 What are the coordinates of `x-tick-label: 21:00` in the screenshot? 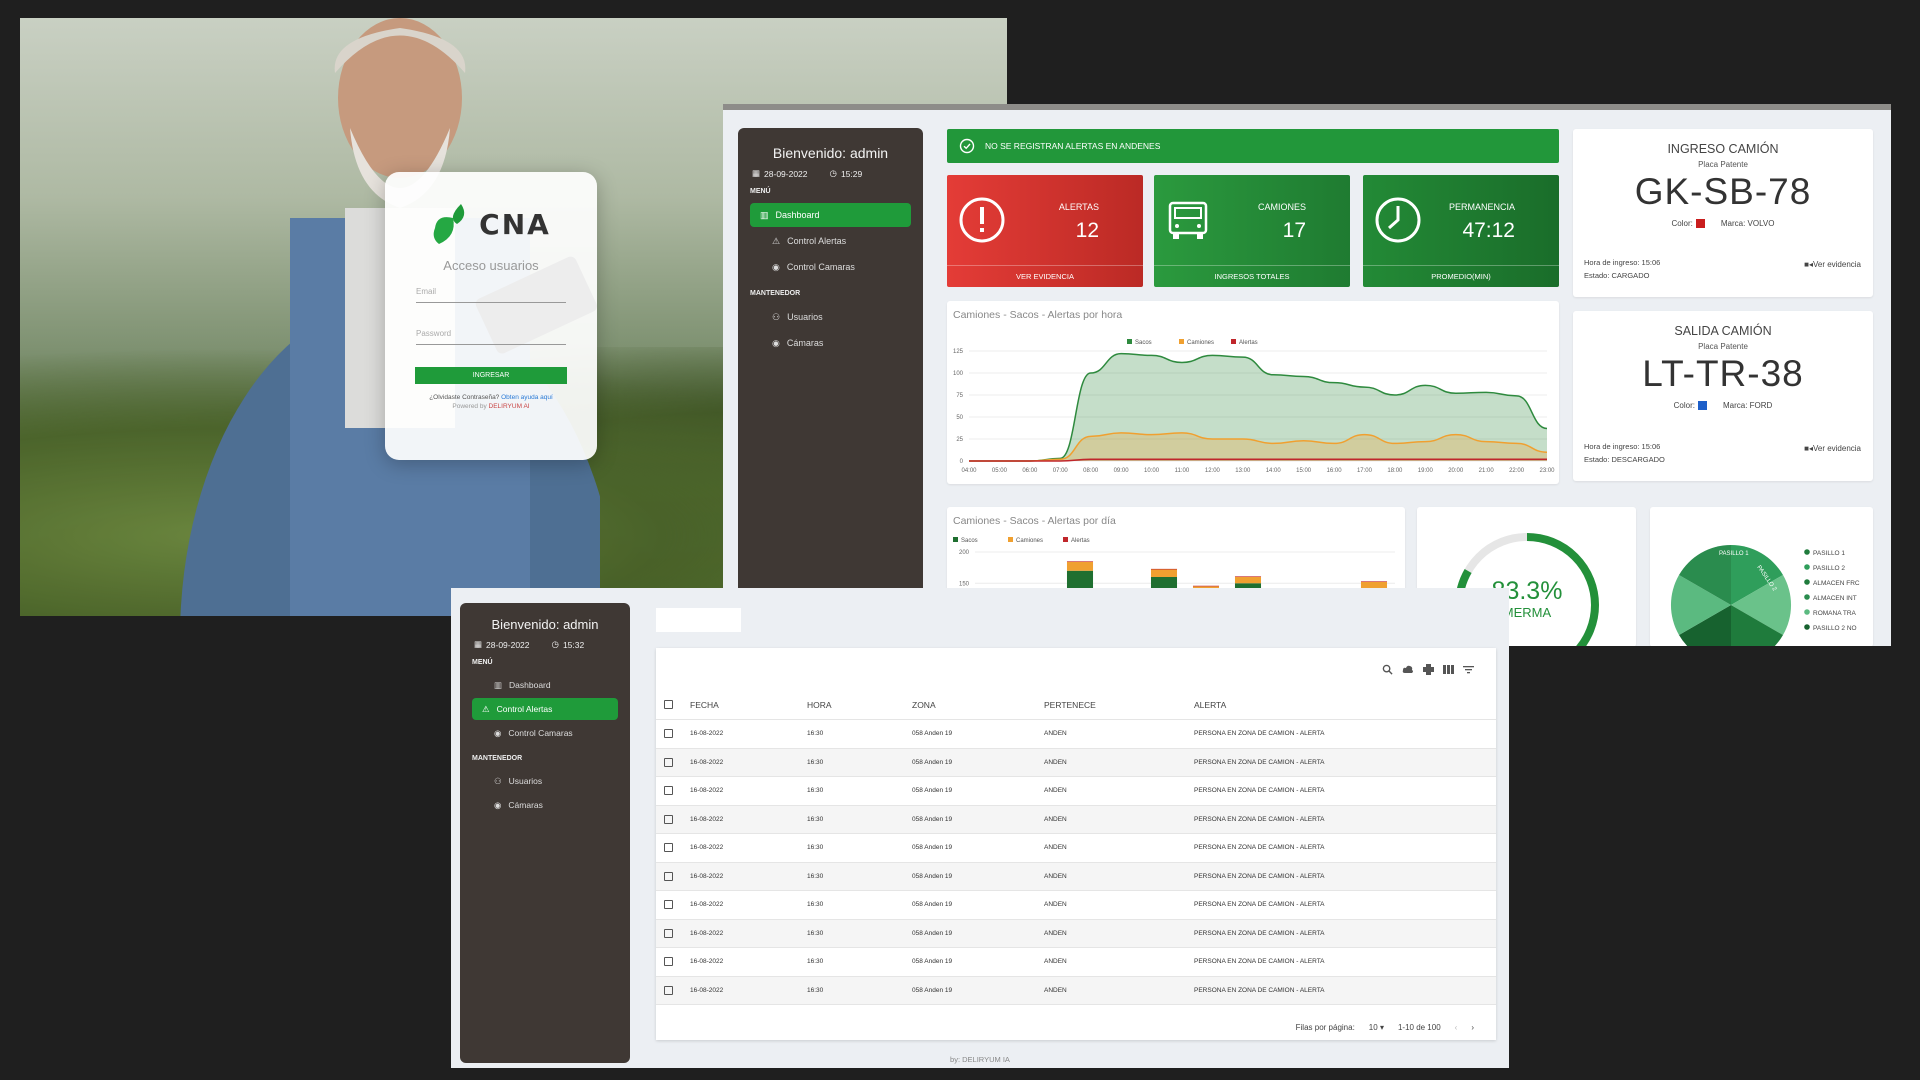 It's located at (1487, 471).